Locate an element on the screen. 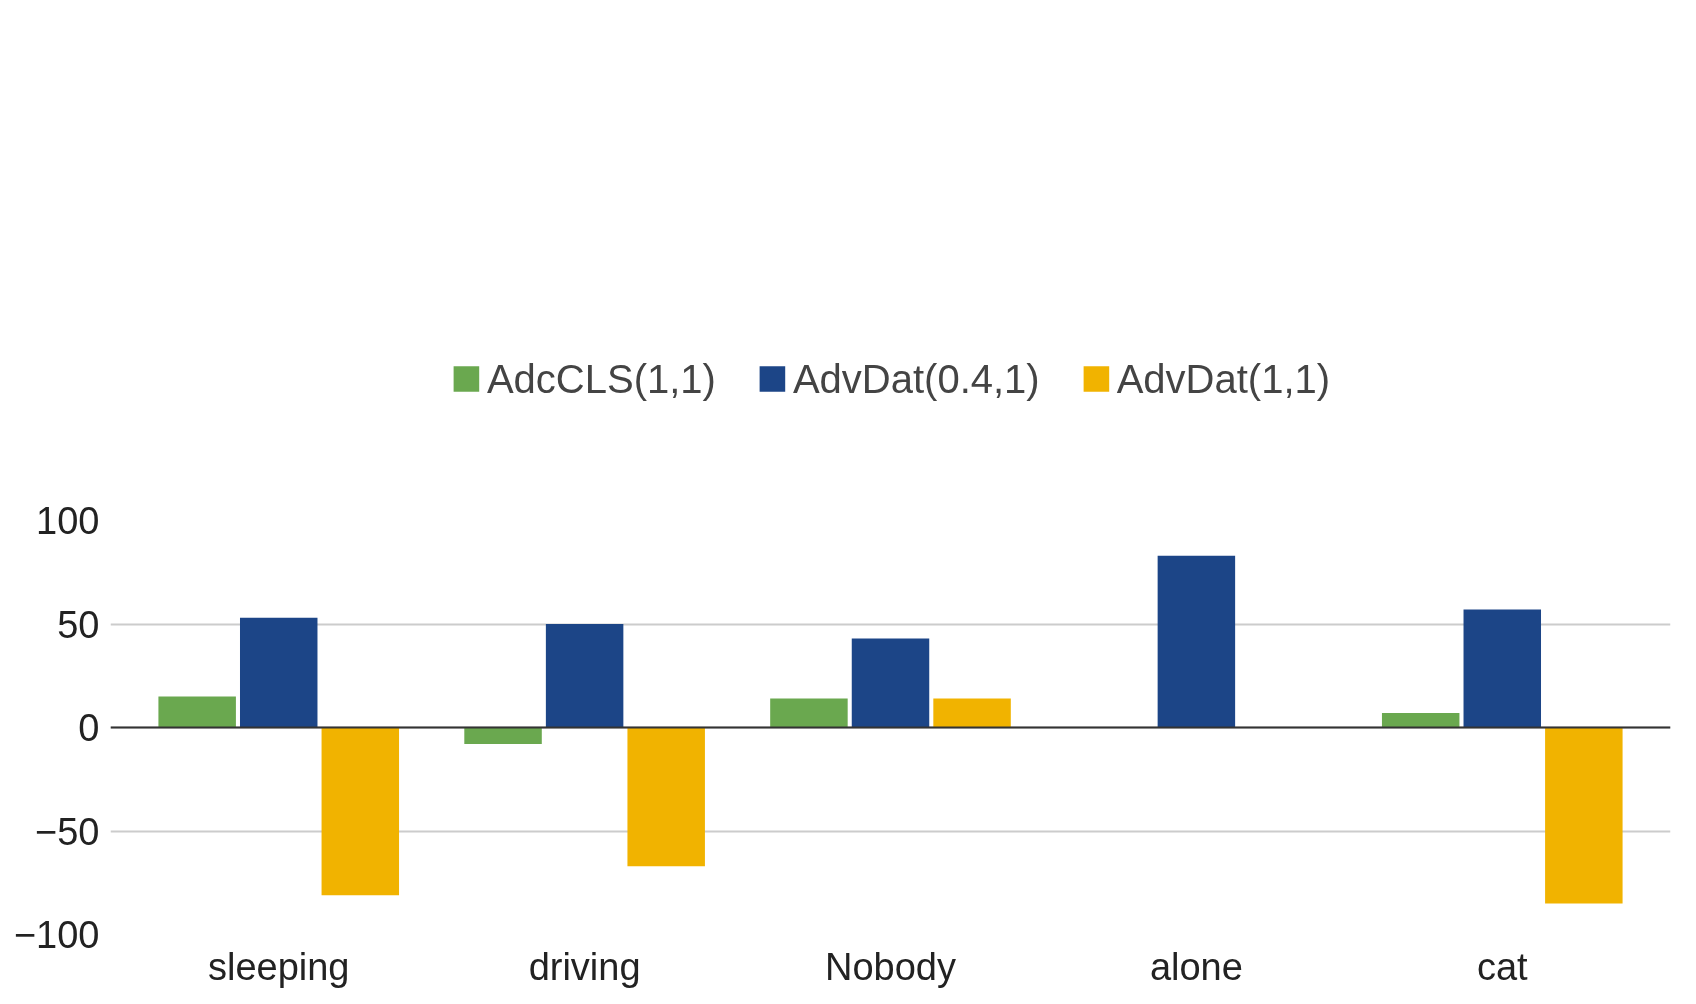  legend-label: AdcCLS(1,1) is located at coordinates (601, 379).